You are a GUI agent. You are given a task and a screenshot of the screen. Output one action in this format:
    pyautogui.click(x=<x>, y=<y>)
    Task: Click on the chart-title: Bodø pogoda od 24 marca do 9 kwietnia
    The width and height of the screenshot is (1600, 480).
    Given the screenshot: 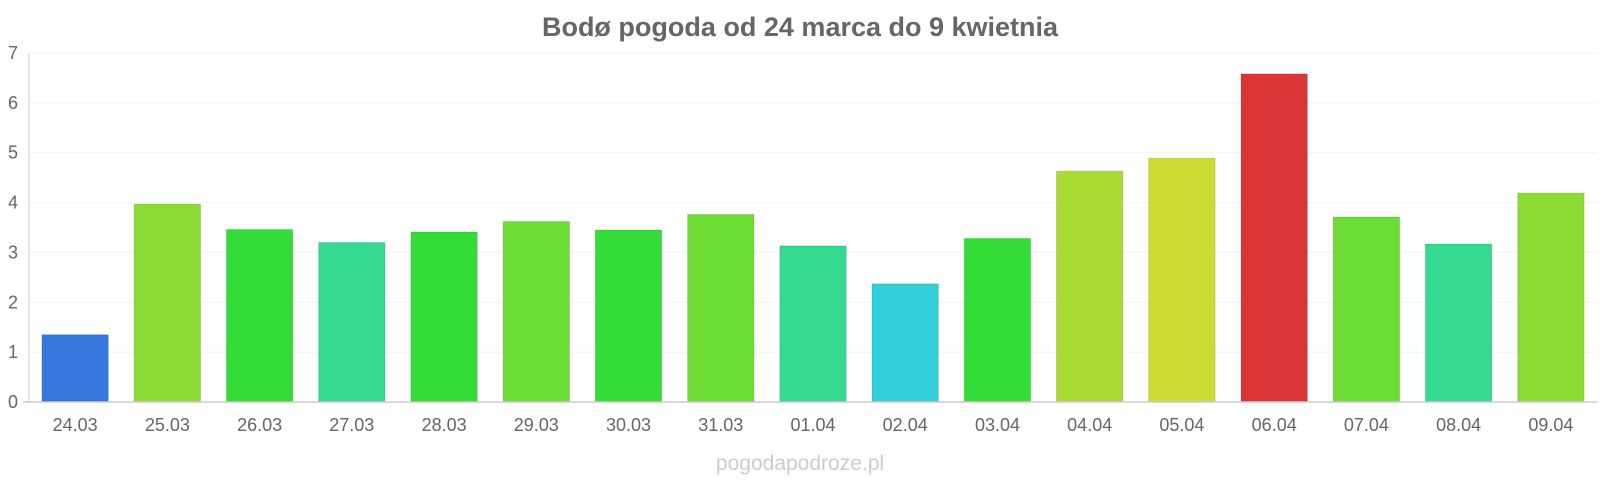 What is the action you would take?
    pyautogui.click(x=800, y=27)
    